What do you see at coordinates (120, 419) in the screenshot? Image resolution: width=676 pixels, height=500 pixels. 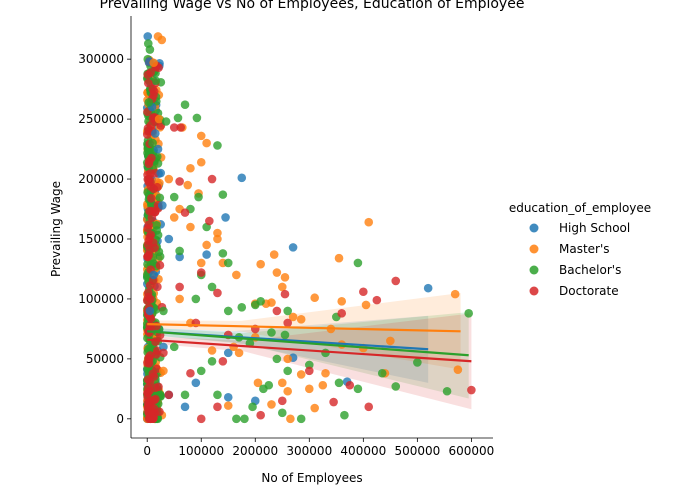 I see `y-tick-label: 0` at bounding box center [120, 419].